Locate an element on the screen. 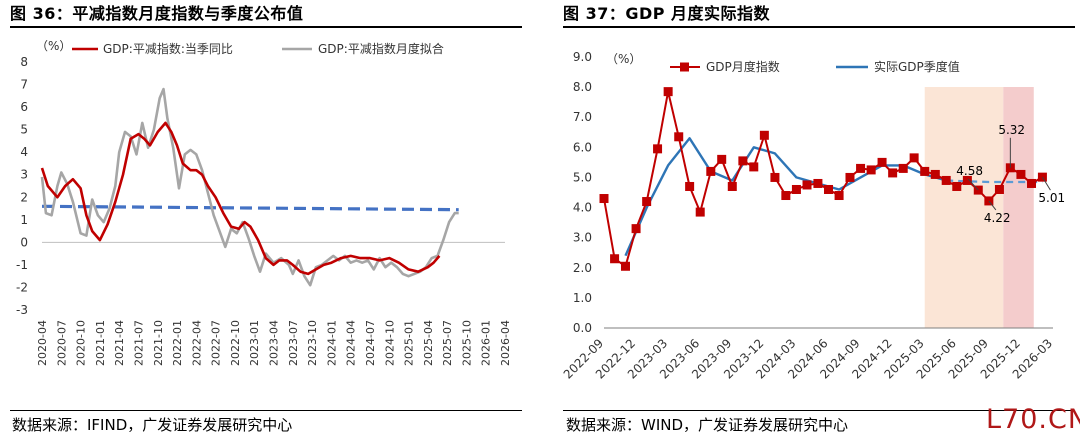 Image resolution: width=1080 pixels, height=444 pixels. unit-label: （%） is located at coordinates (53, 46).